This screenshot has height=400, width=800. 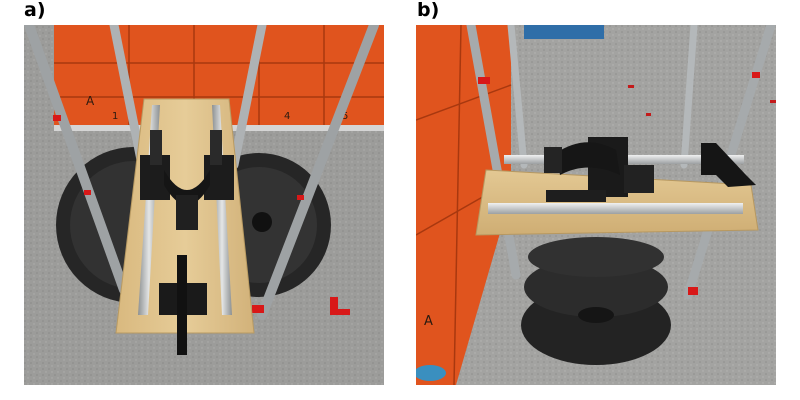 What do you see at coordinates (35, 10) in the screenshot?
I see `panel-label-a: a)` at bounding box center [35, 10].